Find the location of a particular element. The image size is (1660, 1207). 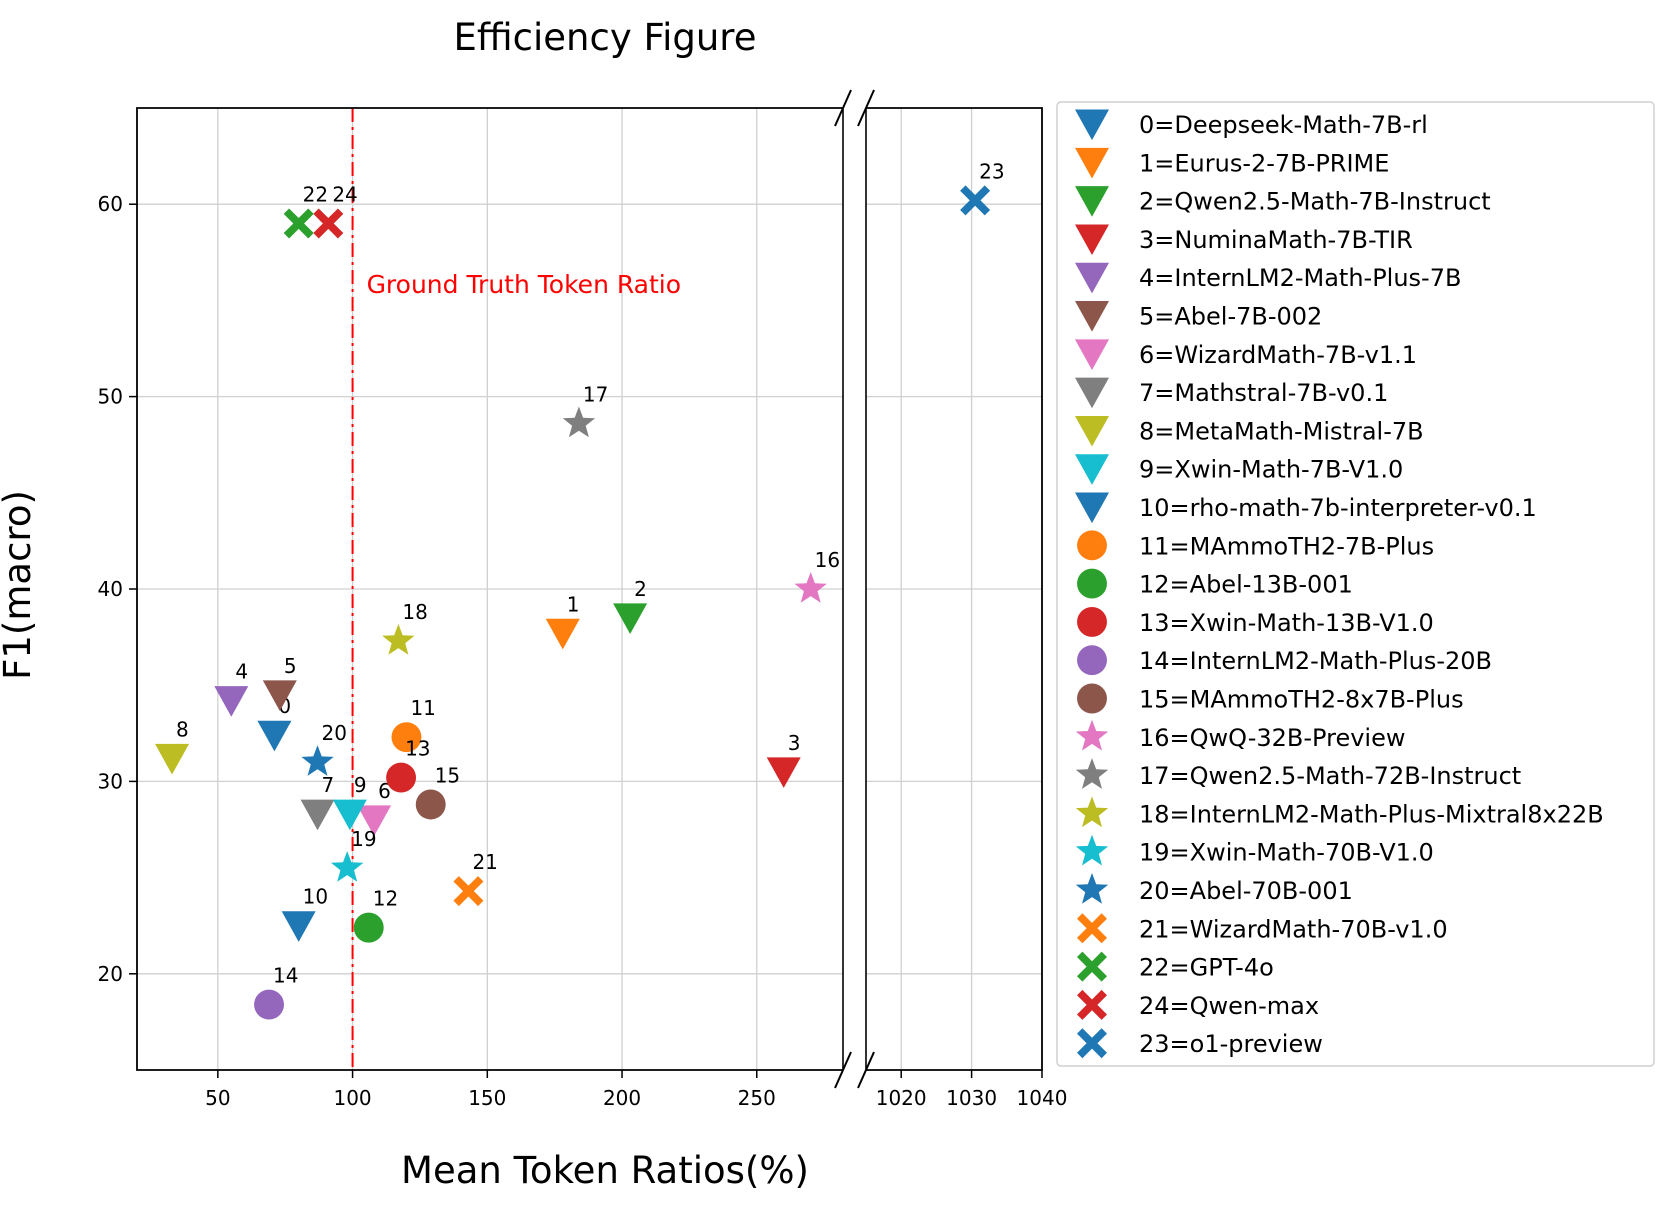

x-tick-label: 1020 is located at coordinates (901, 1098).